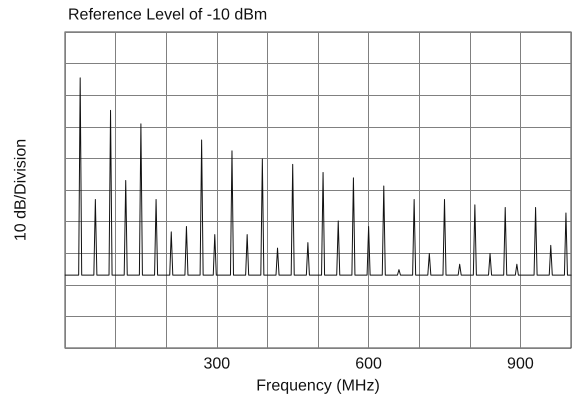 The width and height of the screenshot is (574, 404). I want to click on chart-title: Reference Level of -10 dBm, so click(168, 15).